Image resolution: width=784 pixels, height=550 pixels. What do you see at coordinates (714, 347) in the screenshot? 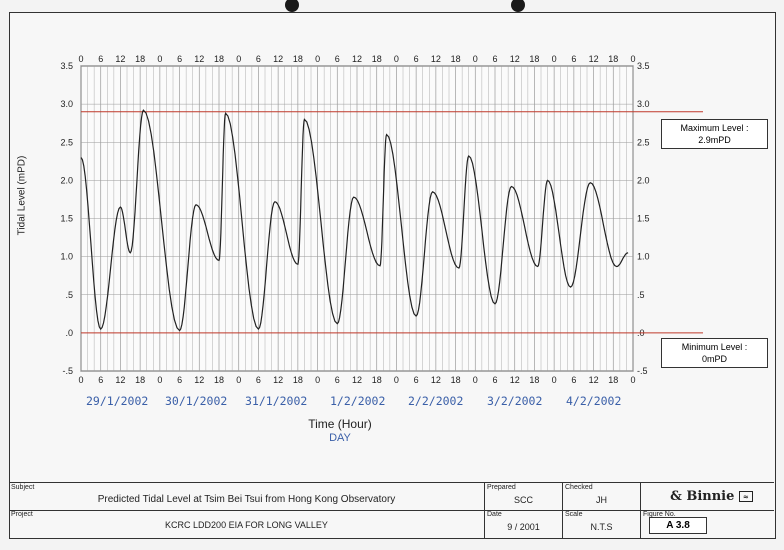
I see `min-level-label: Minimum Level :` at bounding box center [714, 347].